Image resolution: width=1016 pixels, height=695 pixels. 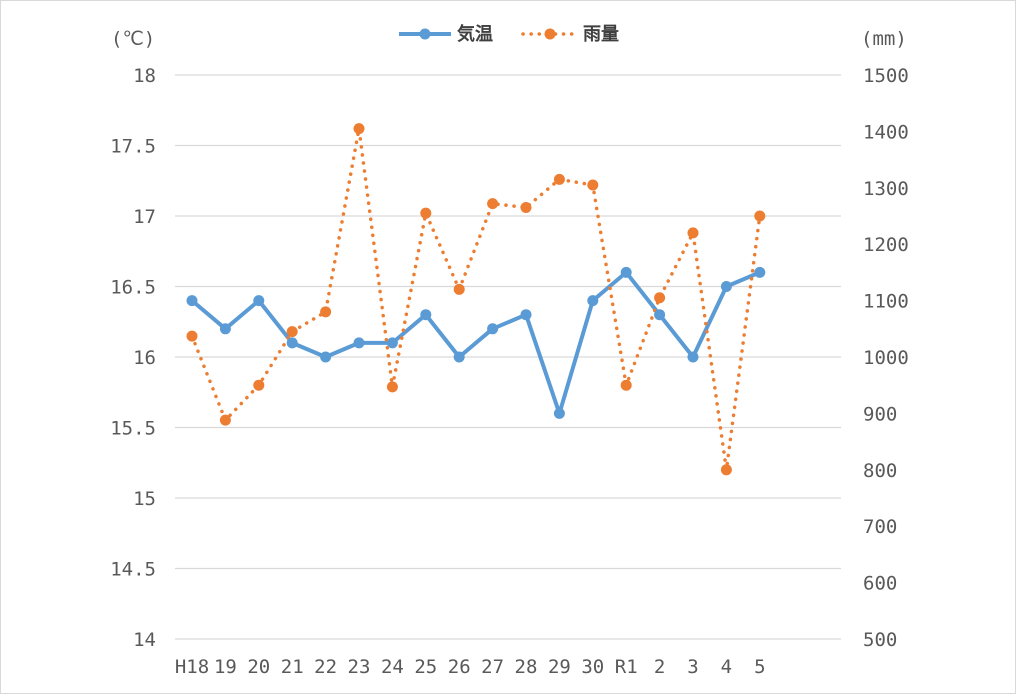 What do you see at coordinates (133, 39) in the screenshot?
I see `left-axis-unit: (℃)` at bounding box center [133, 39].